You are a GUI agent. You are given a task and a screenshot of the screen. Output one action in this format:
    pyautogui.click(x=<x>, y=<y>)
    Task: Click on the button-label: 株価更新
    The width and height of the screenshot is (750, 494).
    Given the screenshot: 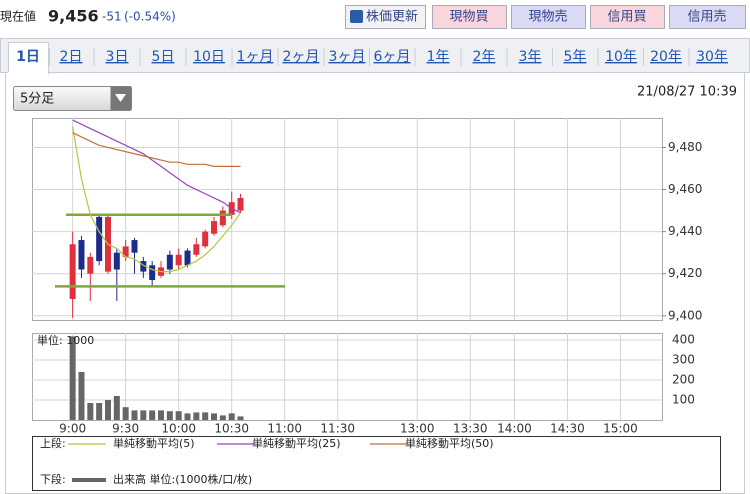 What is the action you would take?
    pyautogui.click(x=392, y=17)
    